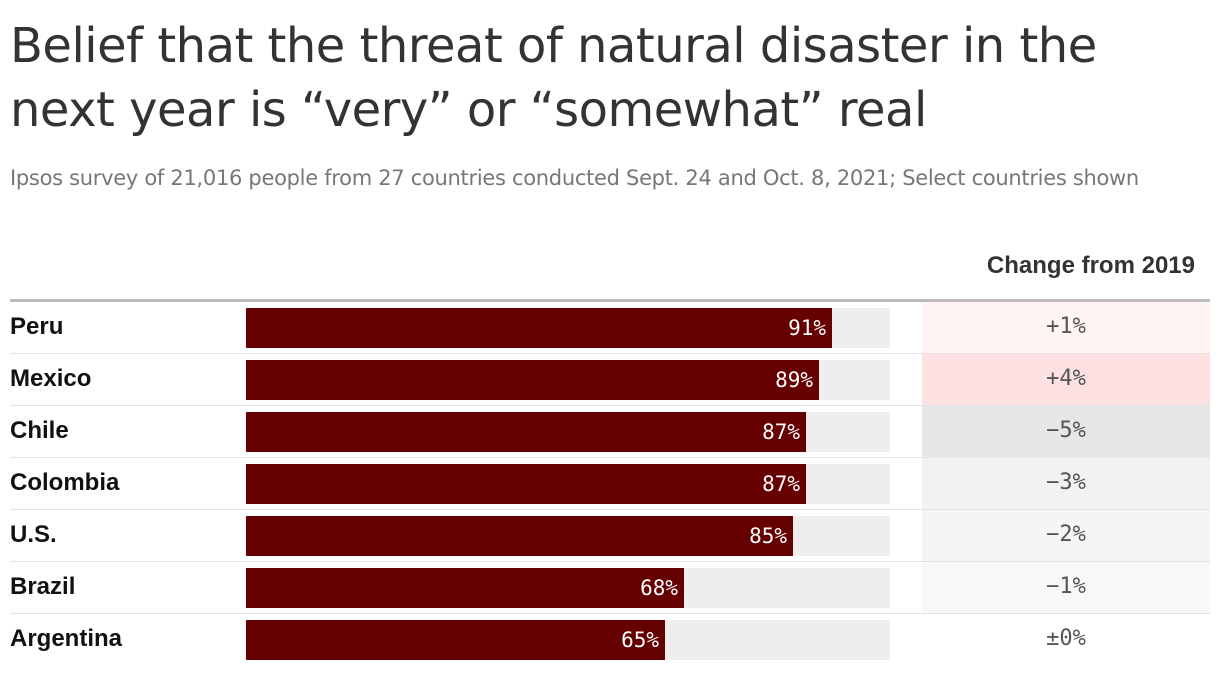 The image size is (1220, 676). I want to click on bar: 89%, so click(532, 380).